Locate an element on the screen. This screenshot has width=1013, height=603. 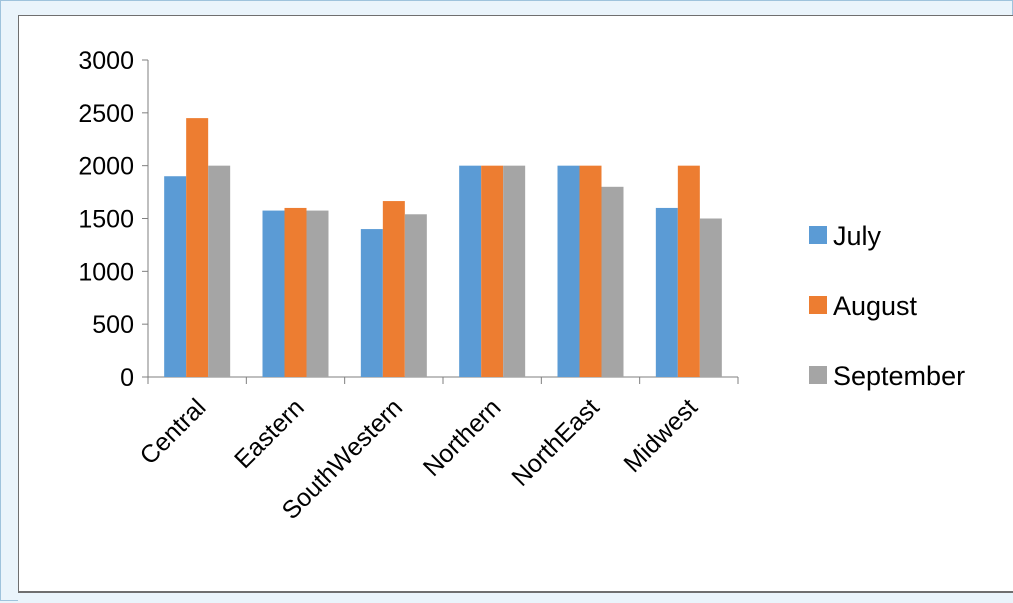
legend-label-july: July is located at coordinates (857, 236).